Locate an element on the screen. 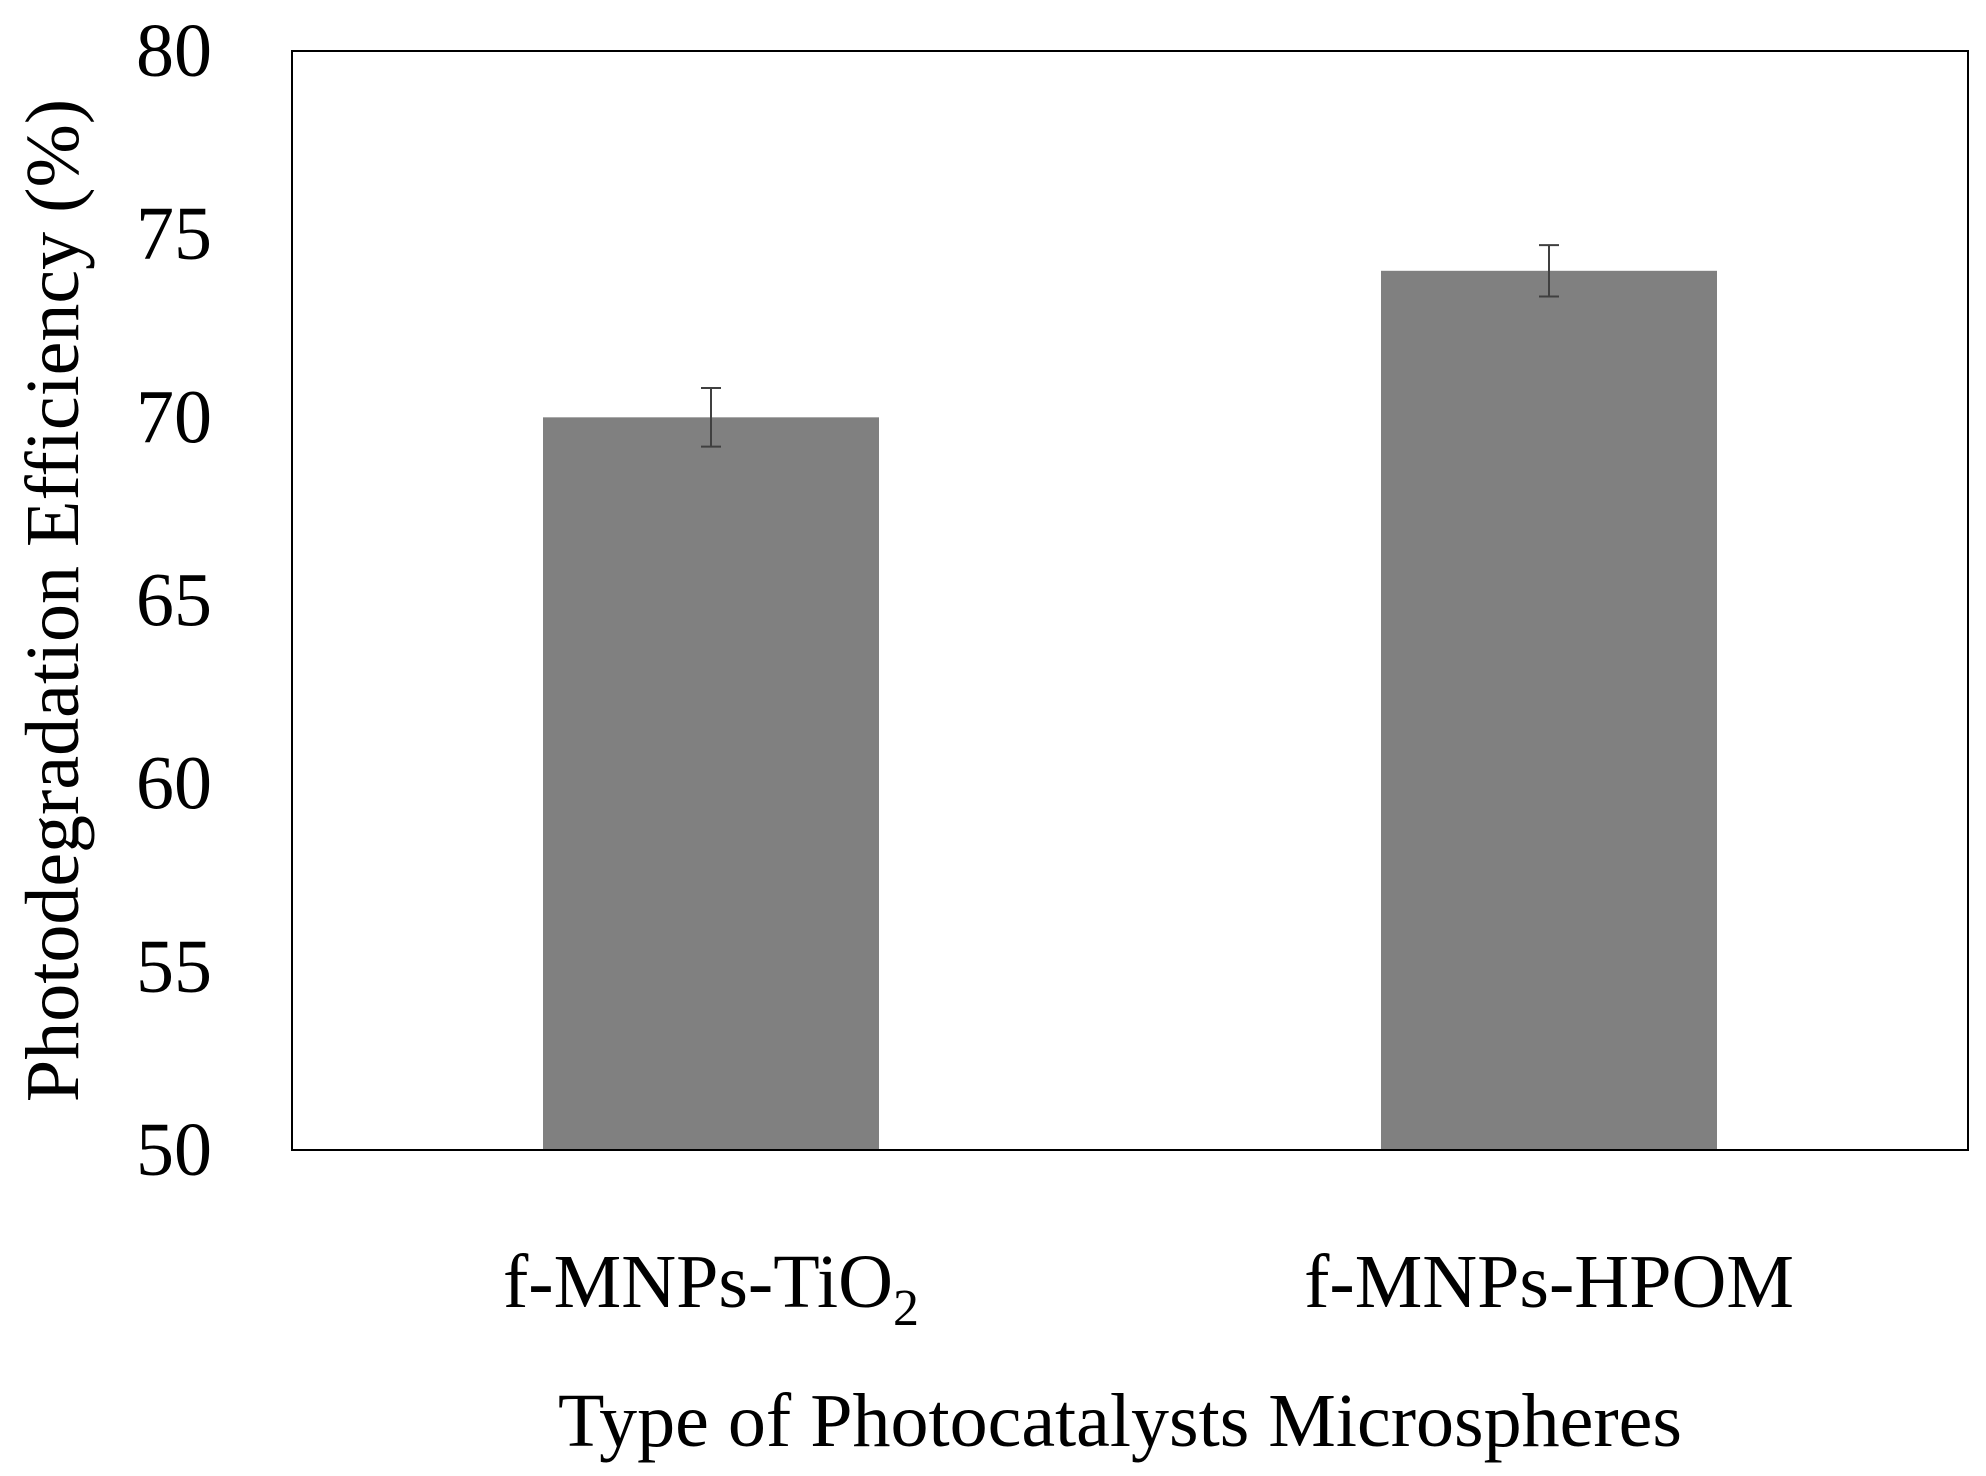 This screenshot has width=1986, height=1476. x-category-label: f-MNPs-TiO2 is located at coordinates (711, 1288).